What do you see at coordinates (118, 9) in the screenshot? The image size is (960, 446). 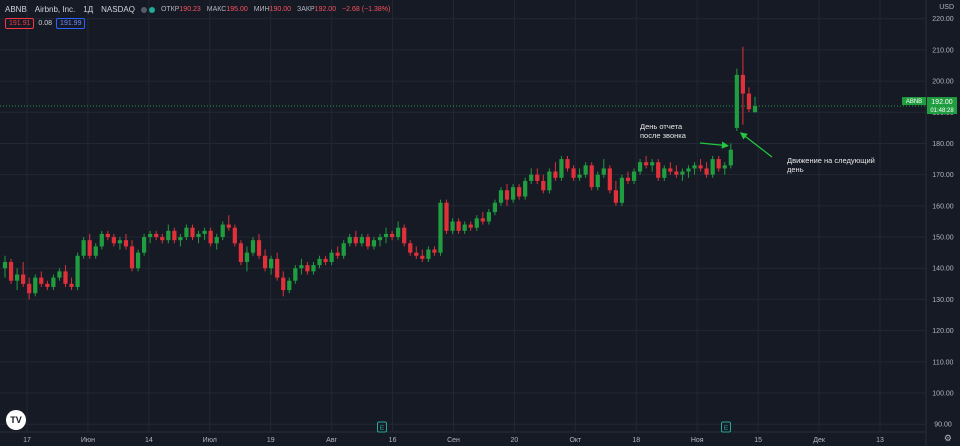 I see `exchange: NASDAQ` at bounding box center [118, 9].